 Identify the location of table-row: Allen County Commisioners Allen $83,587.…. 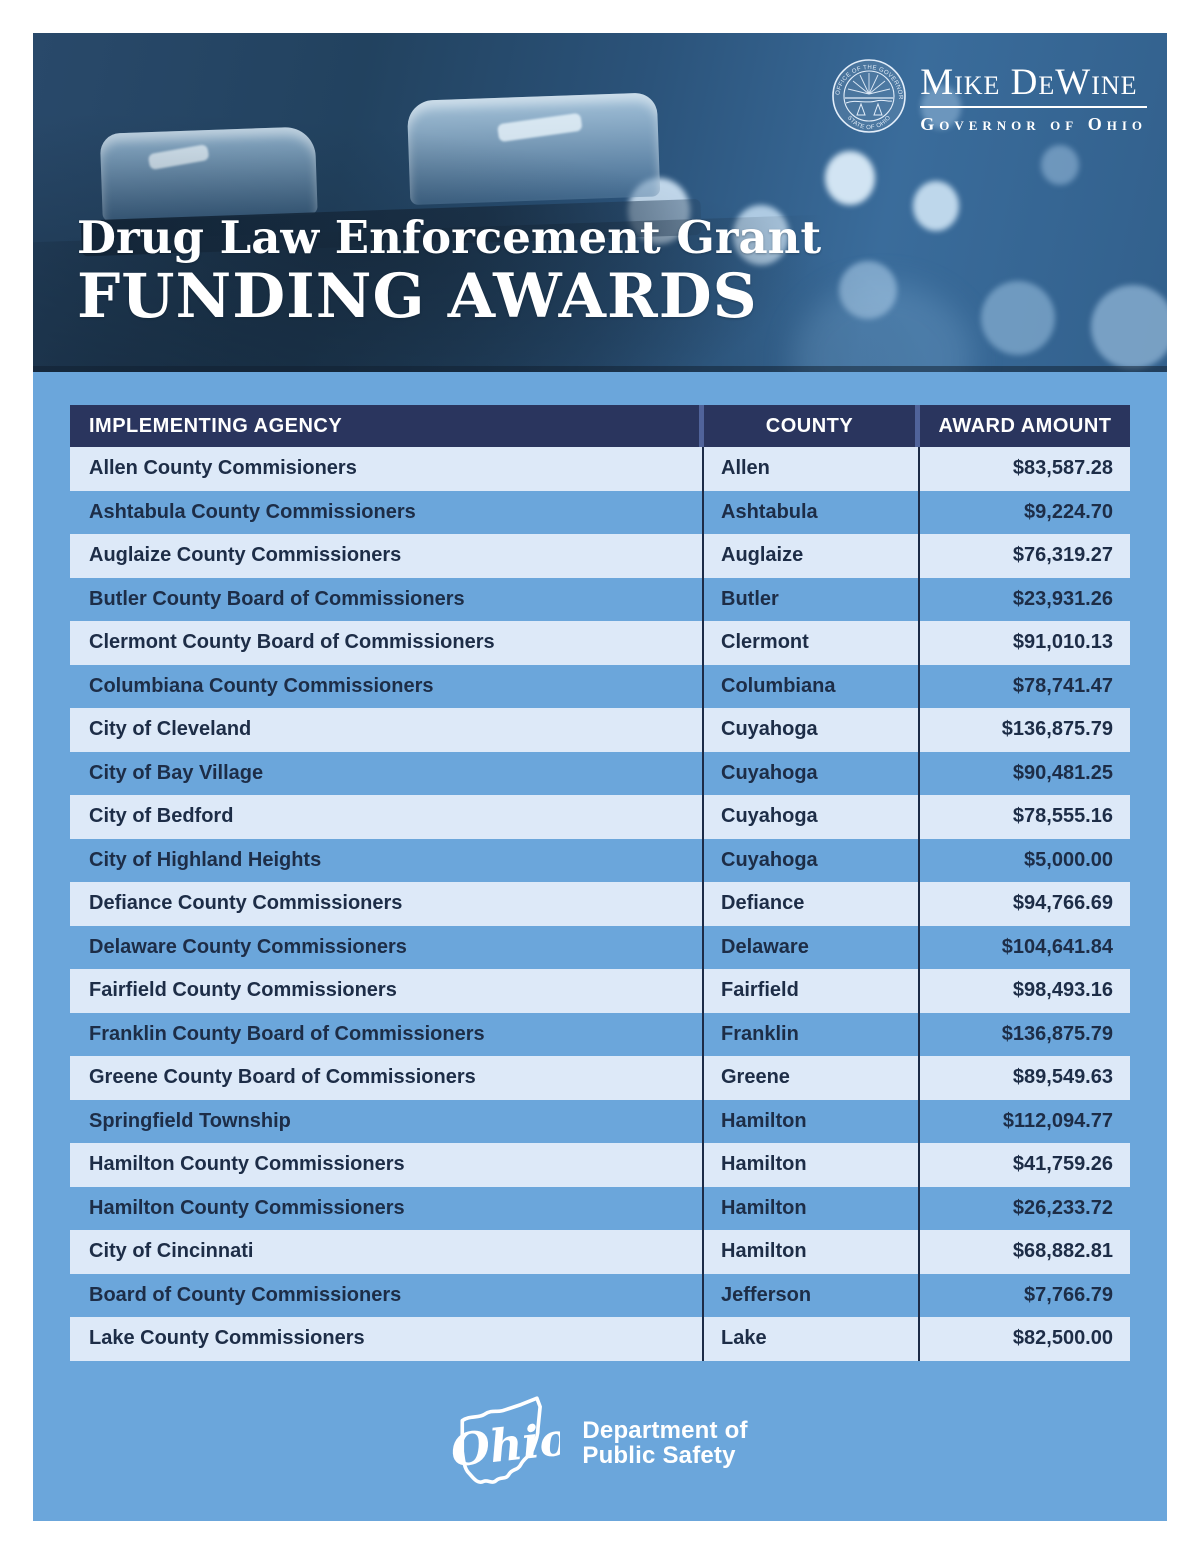
(600, 469).